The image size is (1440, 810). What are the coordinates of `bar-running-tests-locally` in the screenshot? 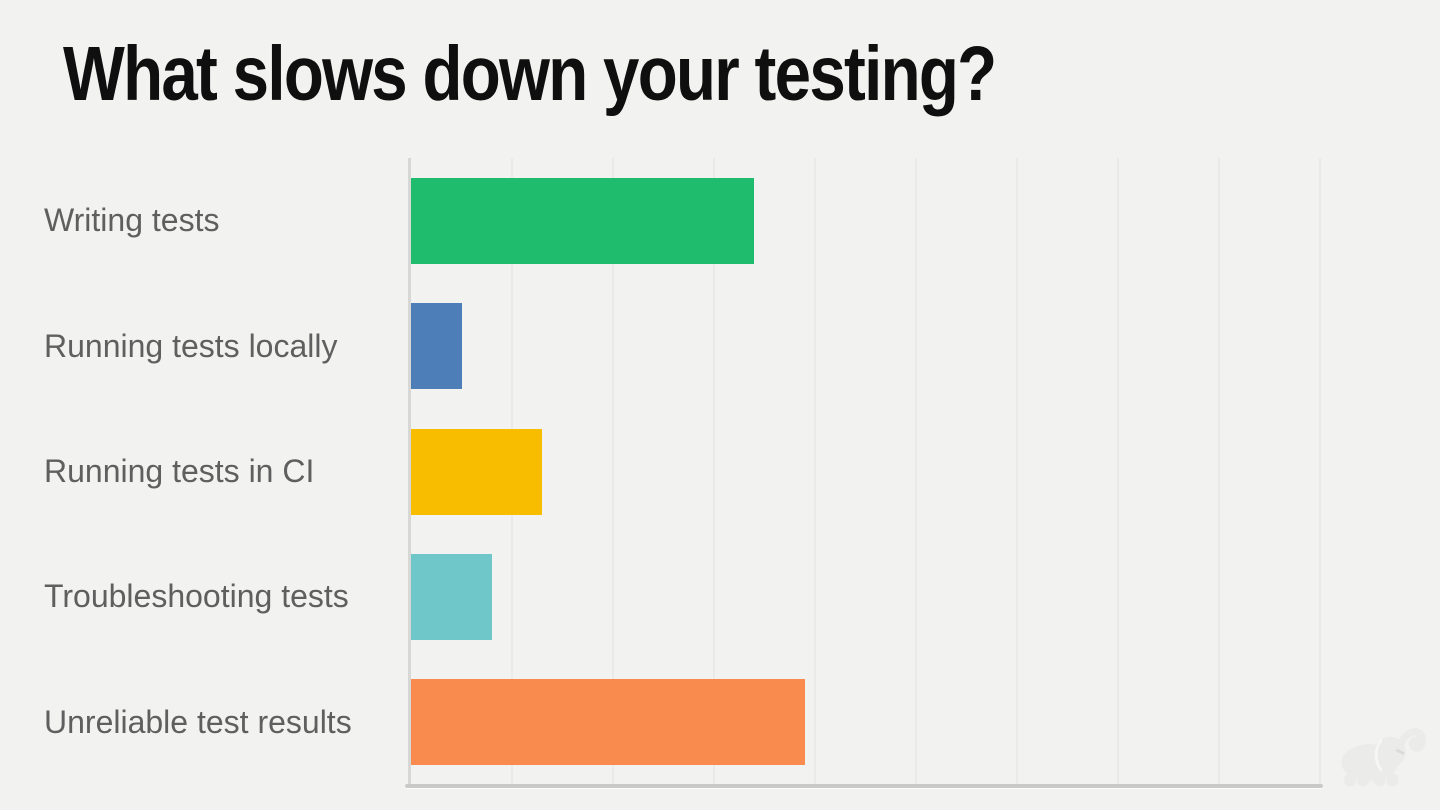 It's located at (436, 346).